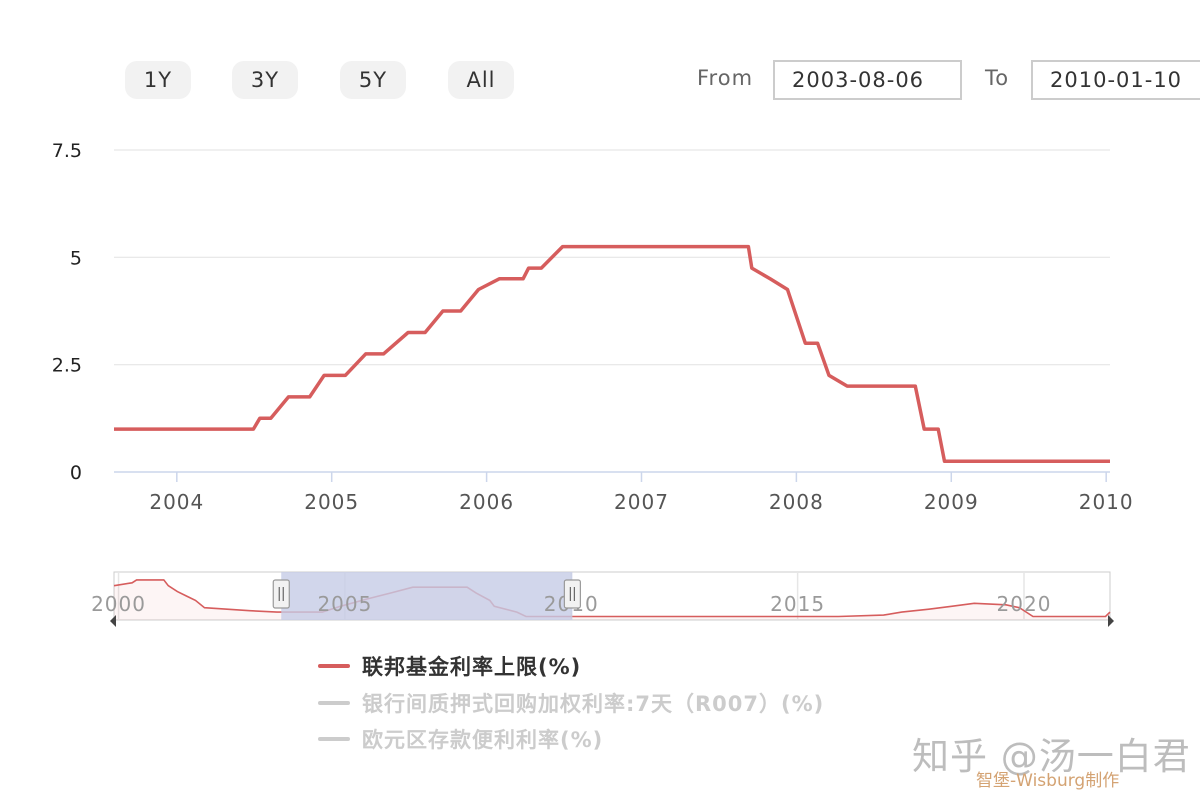 The image size is (1200, 800). I want to click on legend-label-euro: 欧元区存款便利利率(%), so click(483, 740).